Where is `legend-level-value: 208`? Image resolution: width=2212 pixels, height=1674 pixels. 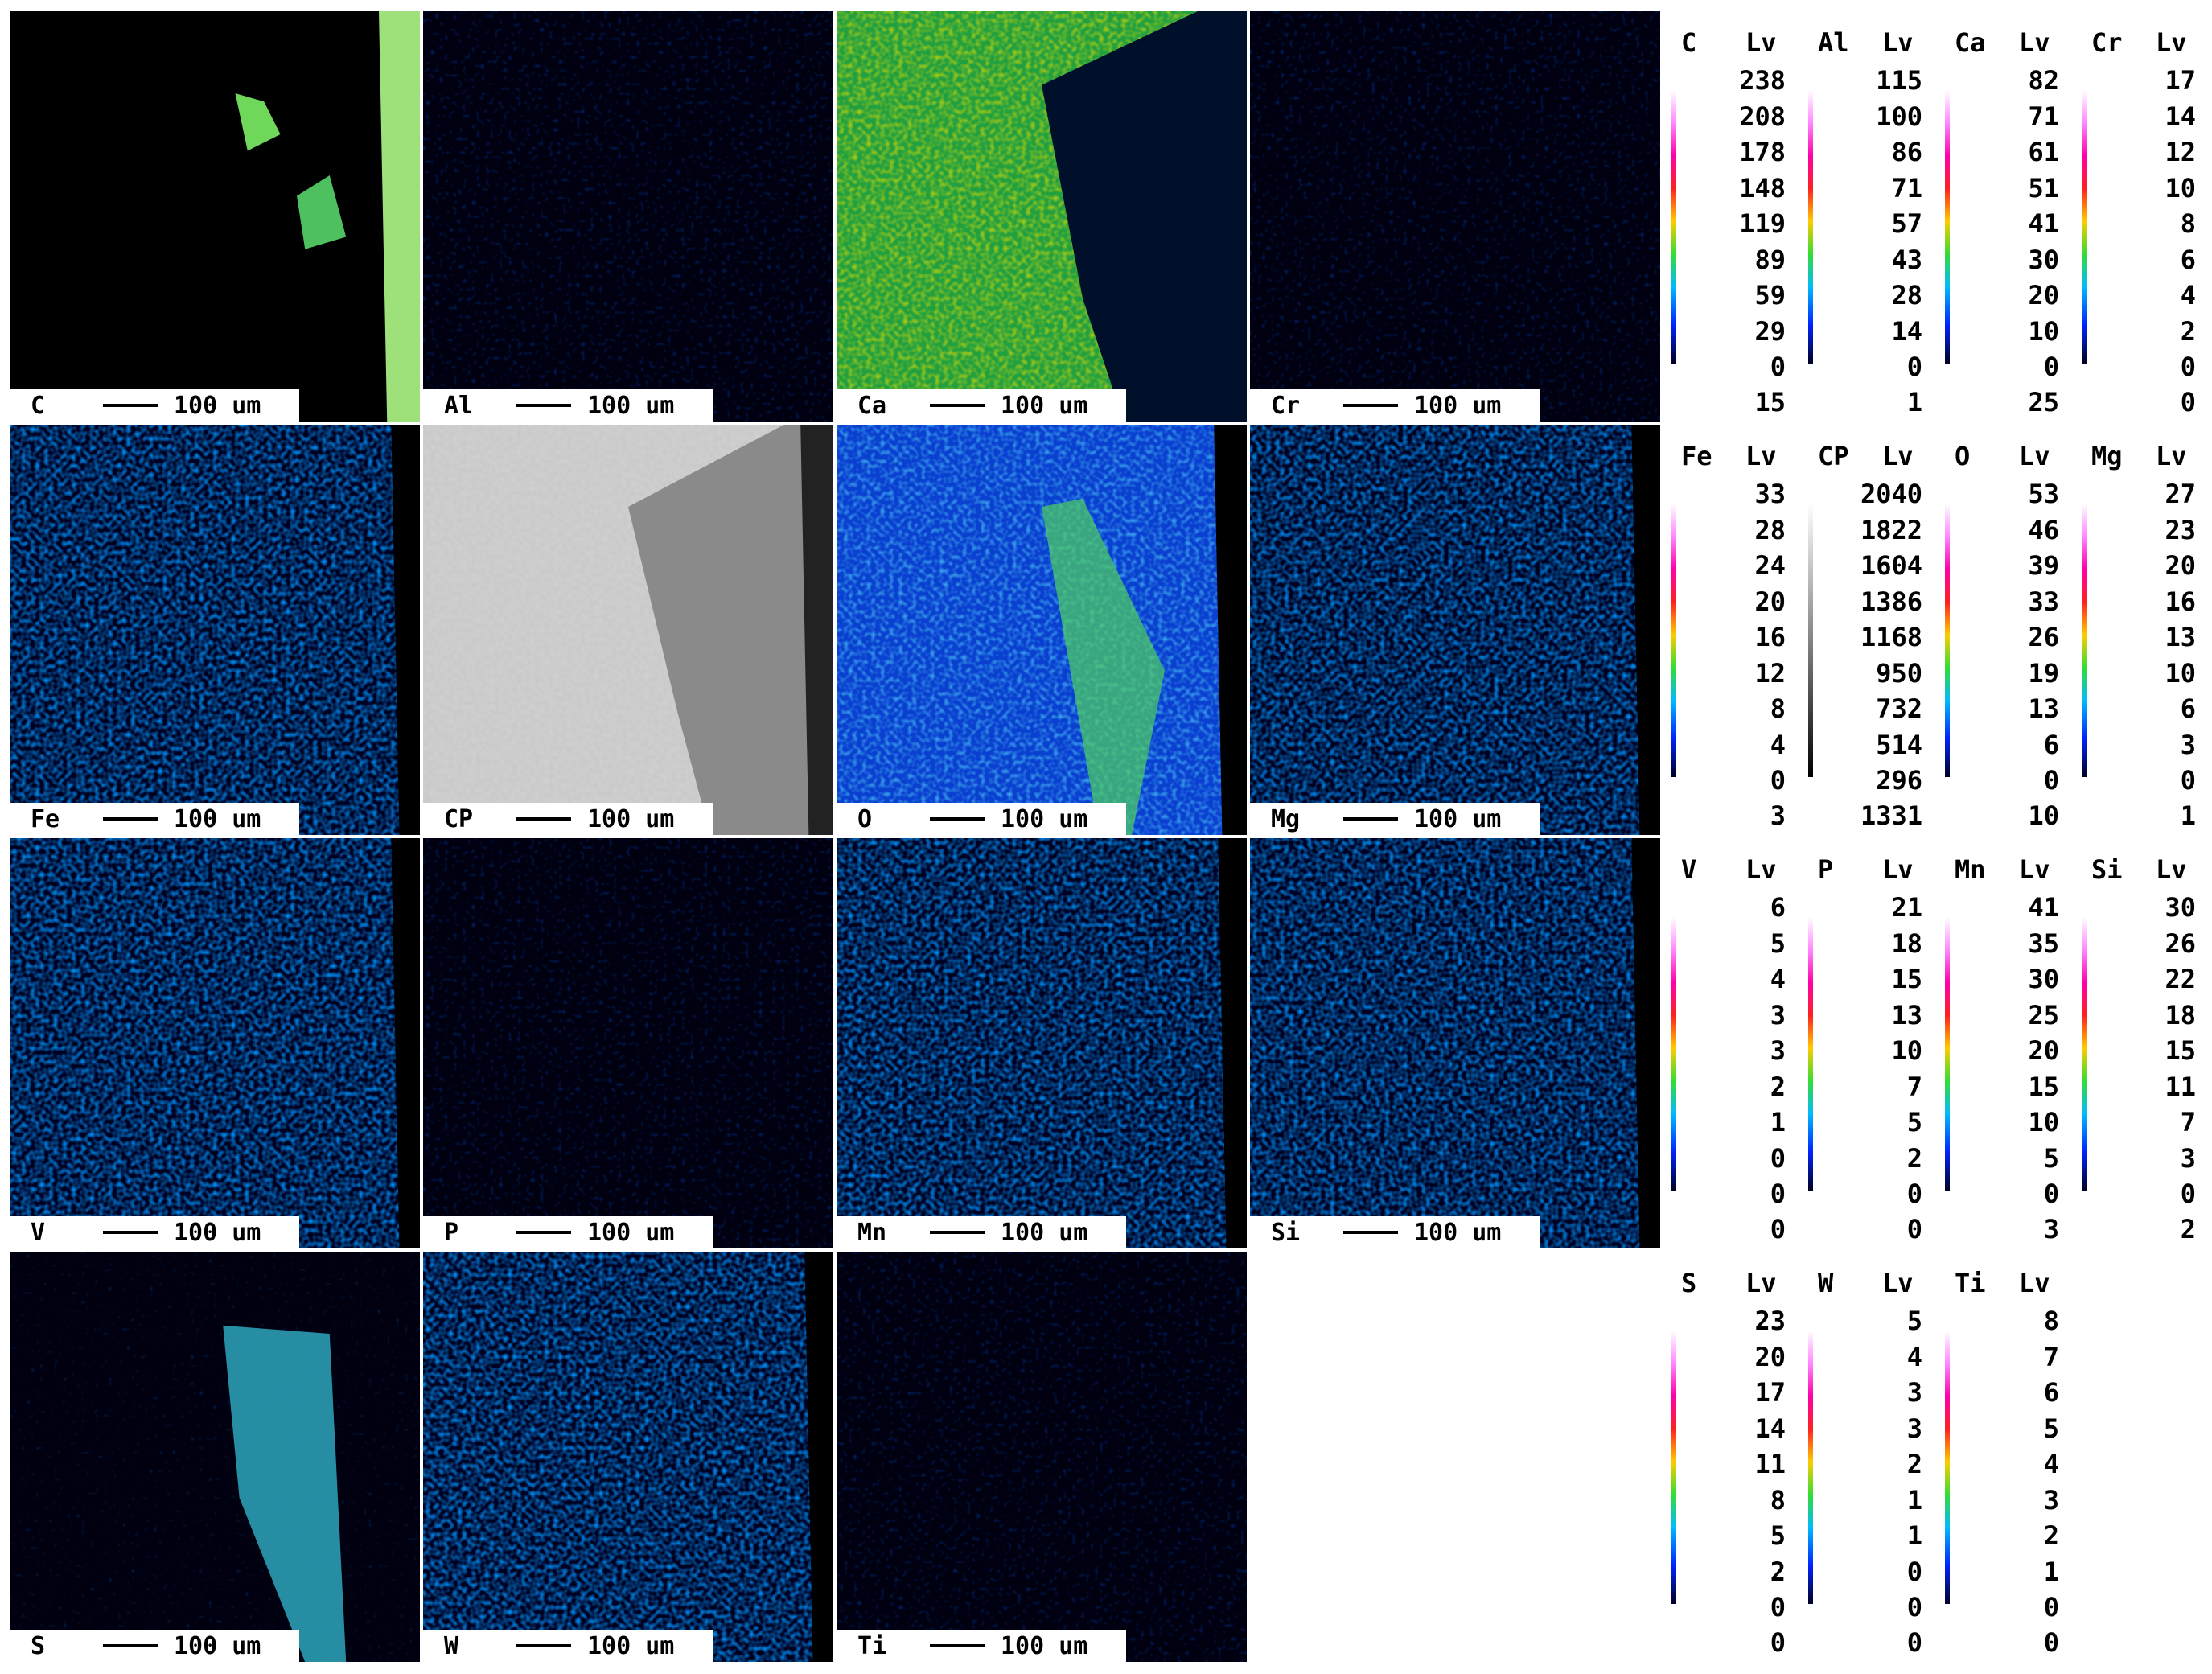
legend-level-value: 208 is located at coordinates (1762, 116).